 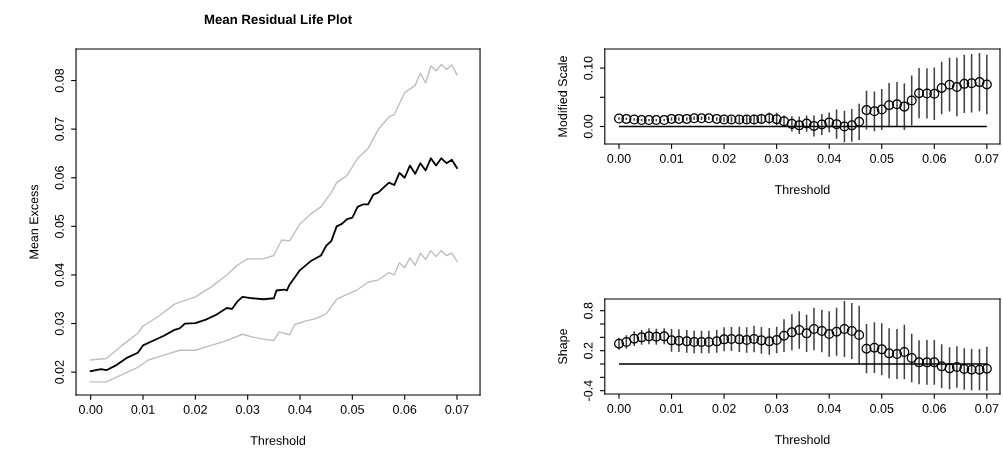 I want to click on y-tick-label: 0.02, so click(x=59, y=372).